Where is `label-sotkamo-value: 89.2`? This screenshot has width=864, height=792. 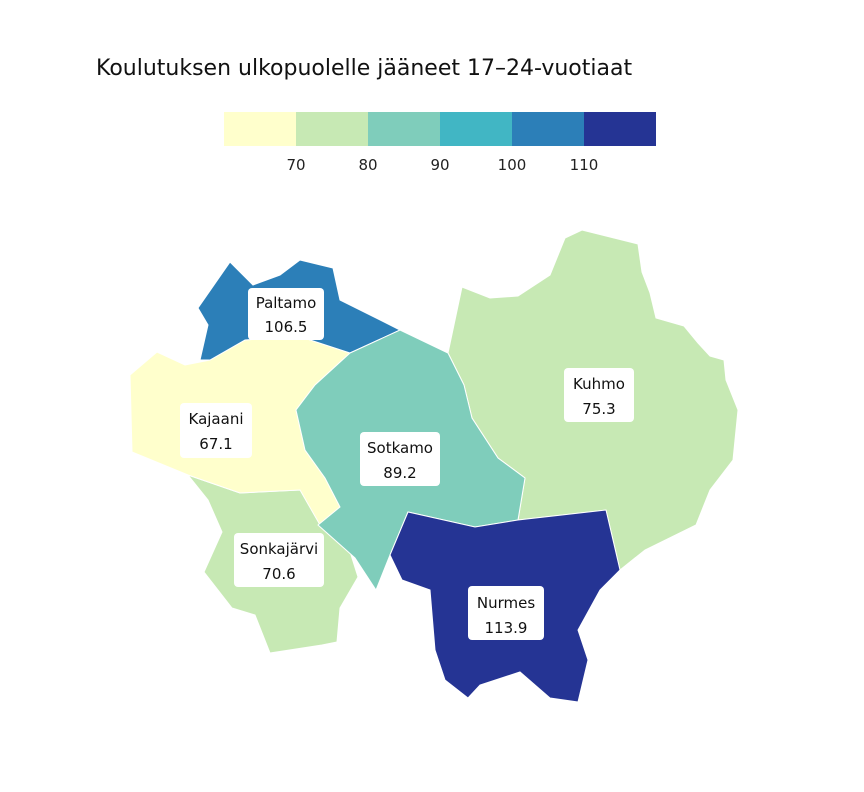
label-sotkamo-value: 89.2 is located at coordinates (399, 473).